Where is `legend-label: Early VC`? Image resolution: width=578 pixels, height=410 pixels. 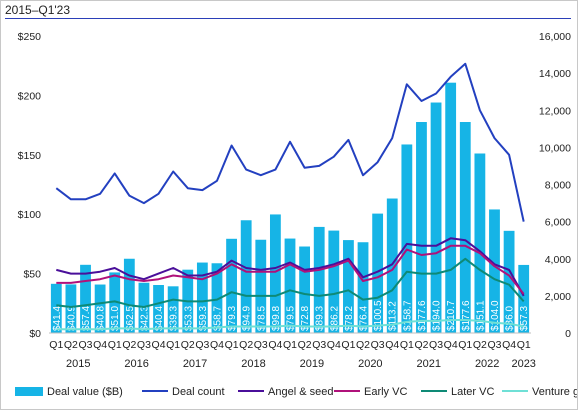
legend-label: Early VC is located at coordinates (385, 392).